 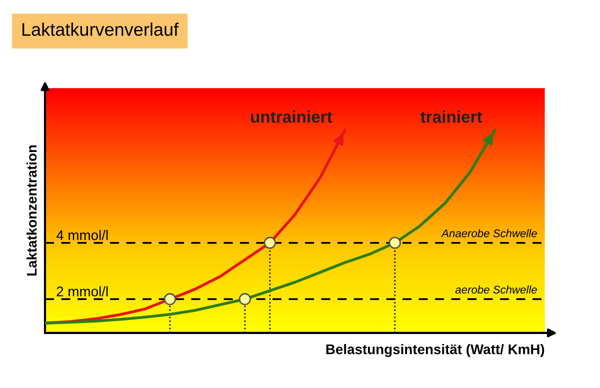 I want to click on chart-title: Laktatkurvenverlauf, so click(x=100, y=29).